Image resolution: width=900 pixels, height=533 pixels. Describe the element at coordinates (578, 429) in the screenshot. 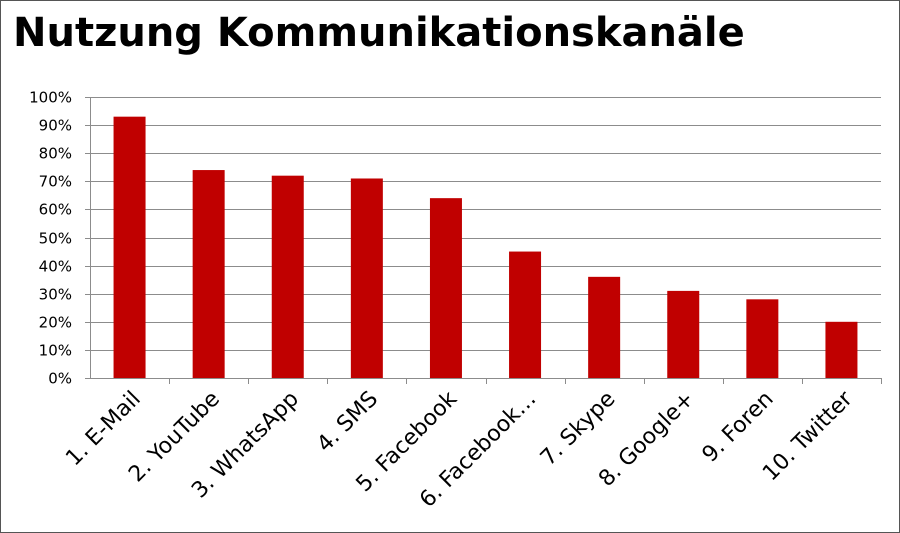

I see `x-category-label: 7. Skype` at that location.